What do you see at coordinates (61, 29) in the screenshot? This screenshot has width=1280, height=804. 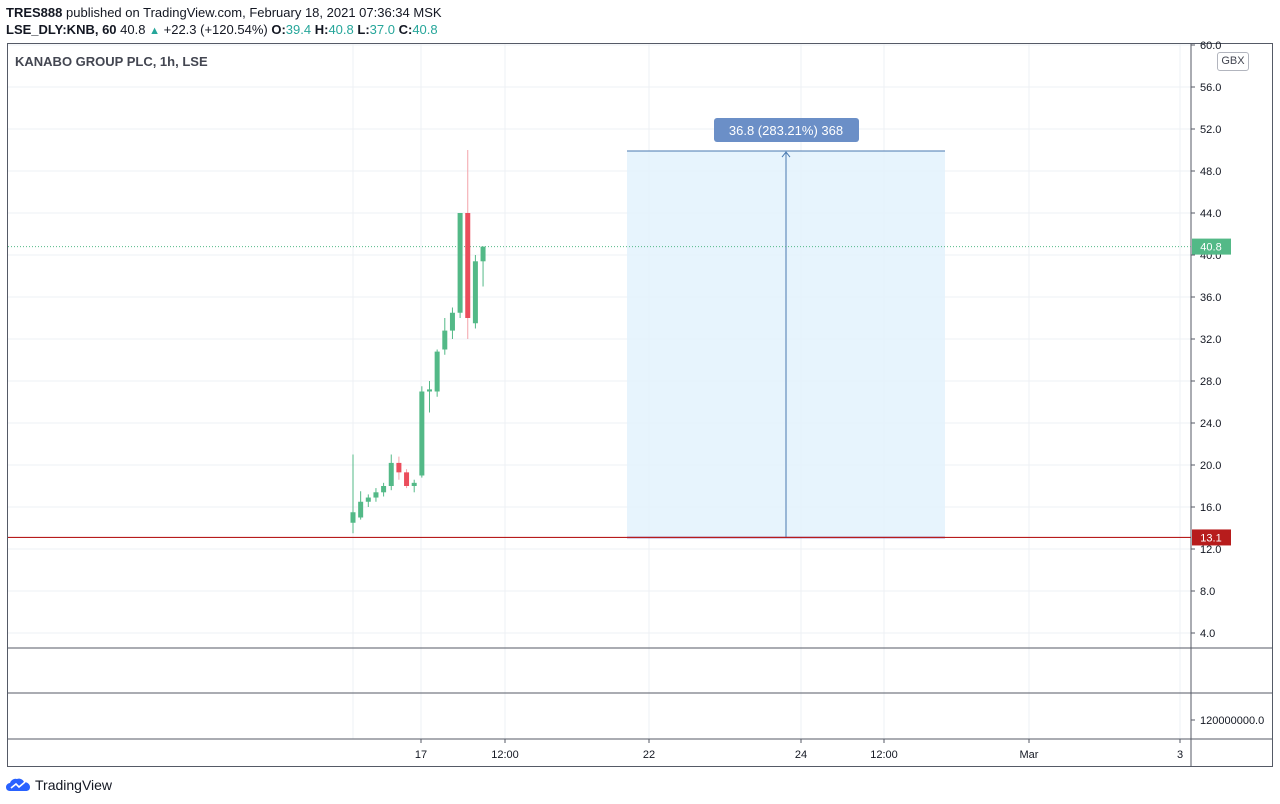 I see `symbol-label: LSE_DLY:KNB, 60` at bounding box center [61, 29].